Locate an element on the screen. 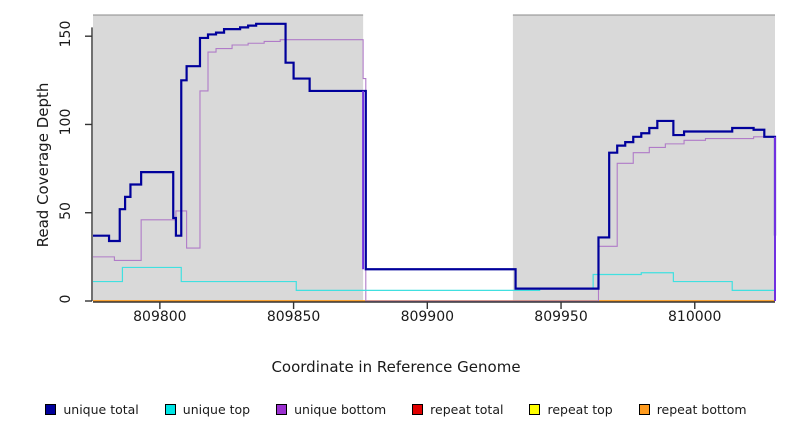  legend-label: unique top is located at coordinates (216, 409).